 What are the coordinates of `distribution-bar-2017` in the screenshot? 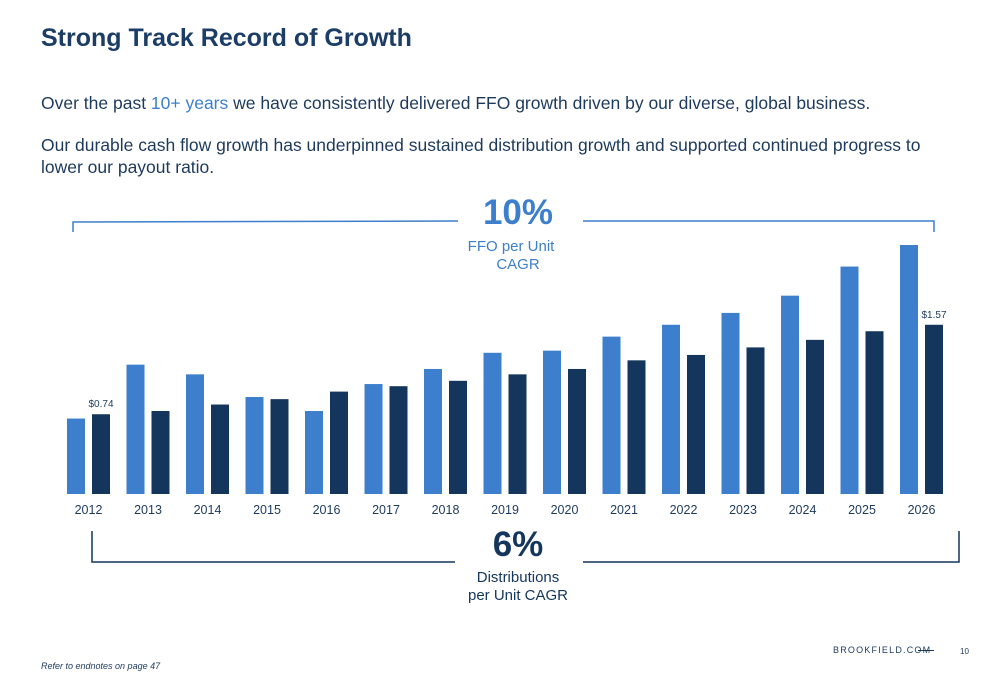 It's located at (398, 440).